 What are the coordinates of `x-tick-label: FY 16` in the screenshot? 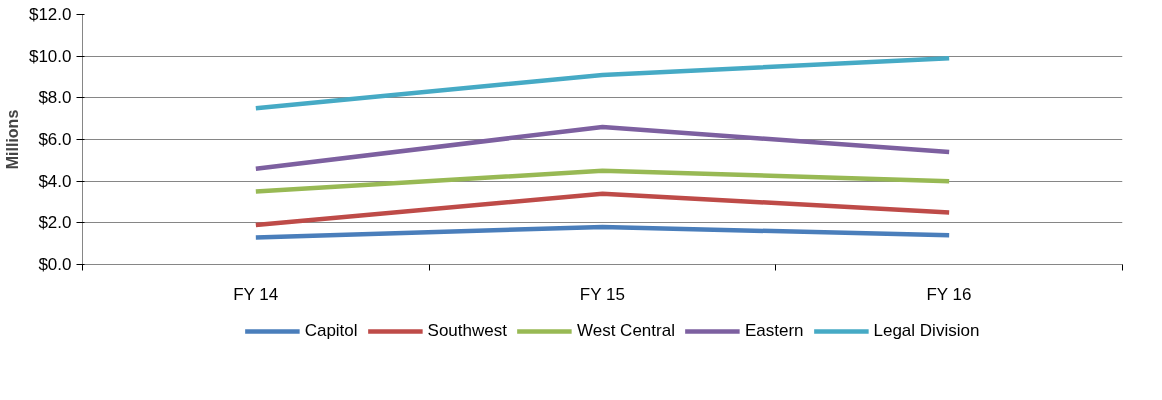 It's located at (949, 294).